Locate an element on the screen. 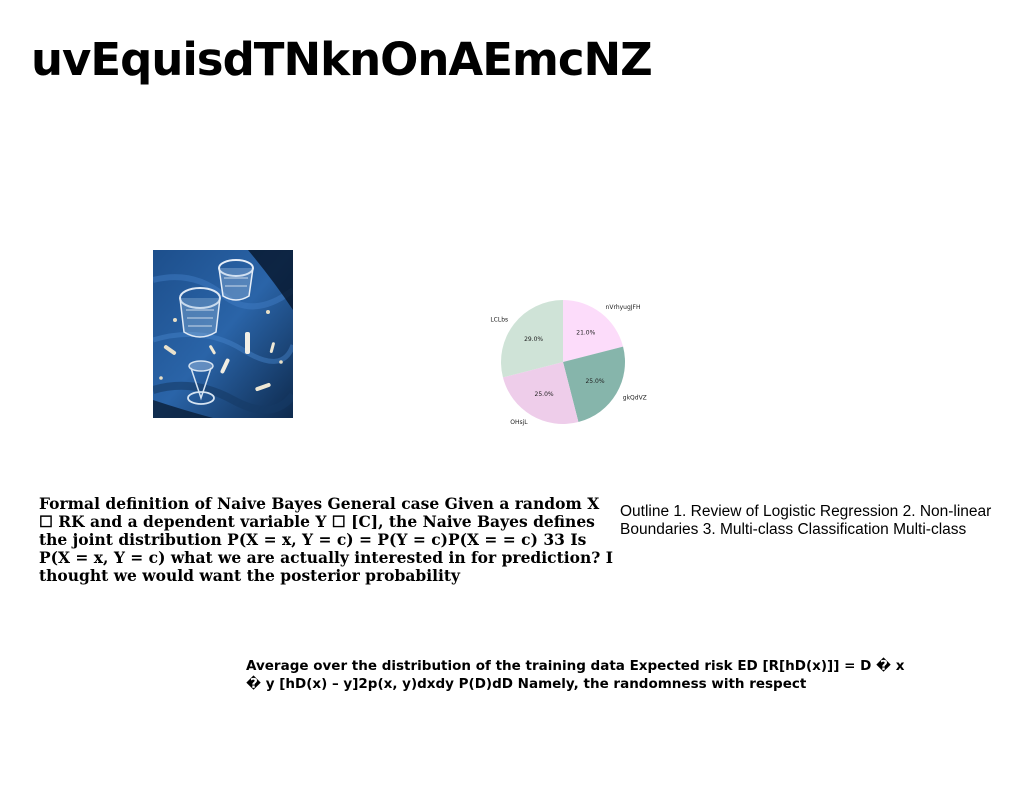  pie-slice-LCLbs is located at coordinates (532, 339).